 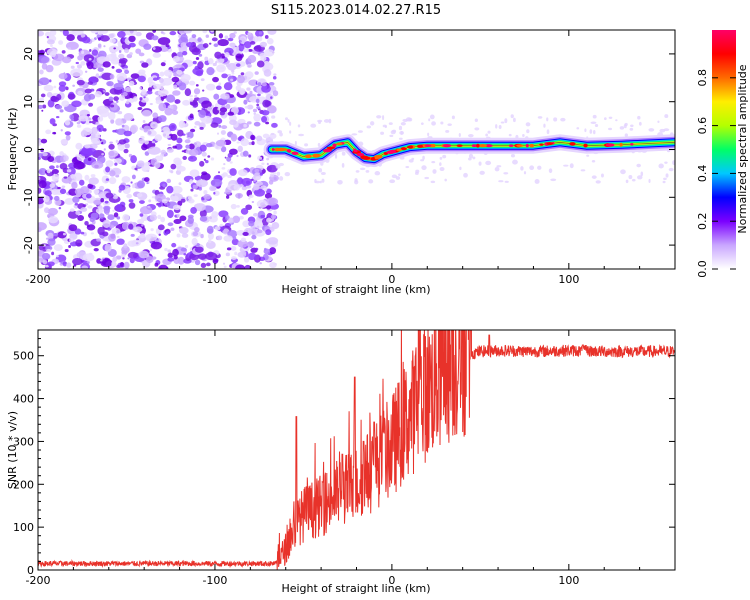 What do you see at coordinates (355, 588) in the screenshot?
I see `snr-xlabel: Height of straight line (km)` at bounding box center [355, 588].